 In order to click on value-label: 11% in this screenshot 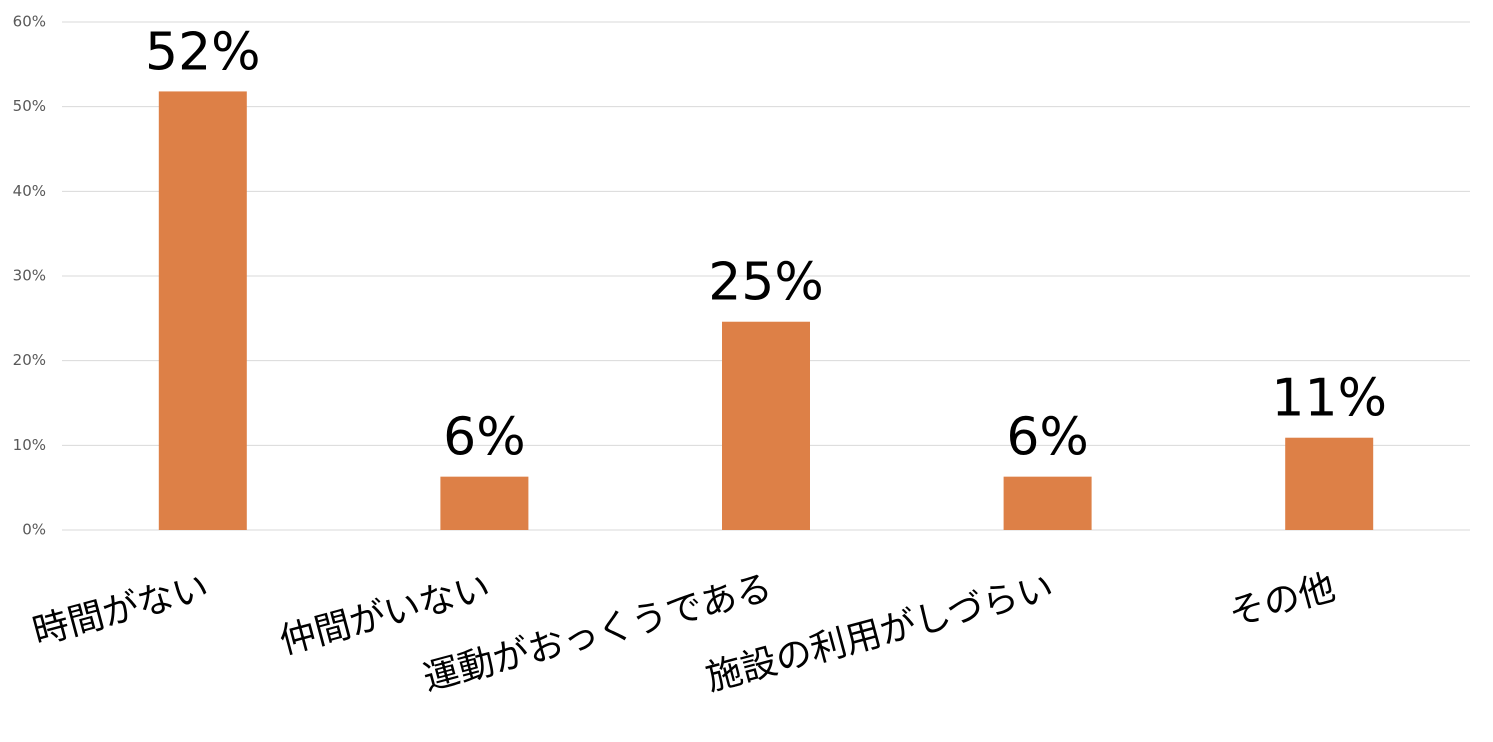, I will do `click(1329, 399)`.